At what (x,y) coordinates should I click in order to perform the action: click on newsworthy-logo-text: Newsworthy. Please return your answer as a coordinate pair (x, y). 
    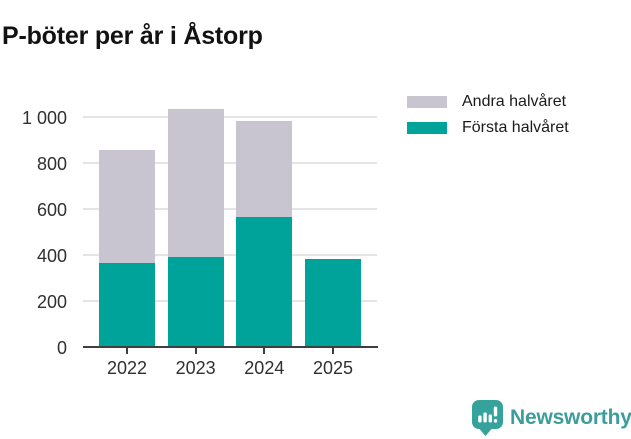
    Looking at the image, I should click on (570, 417).